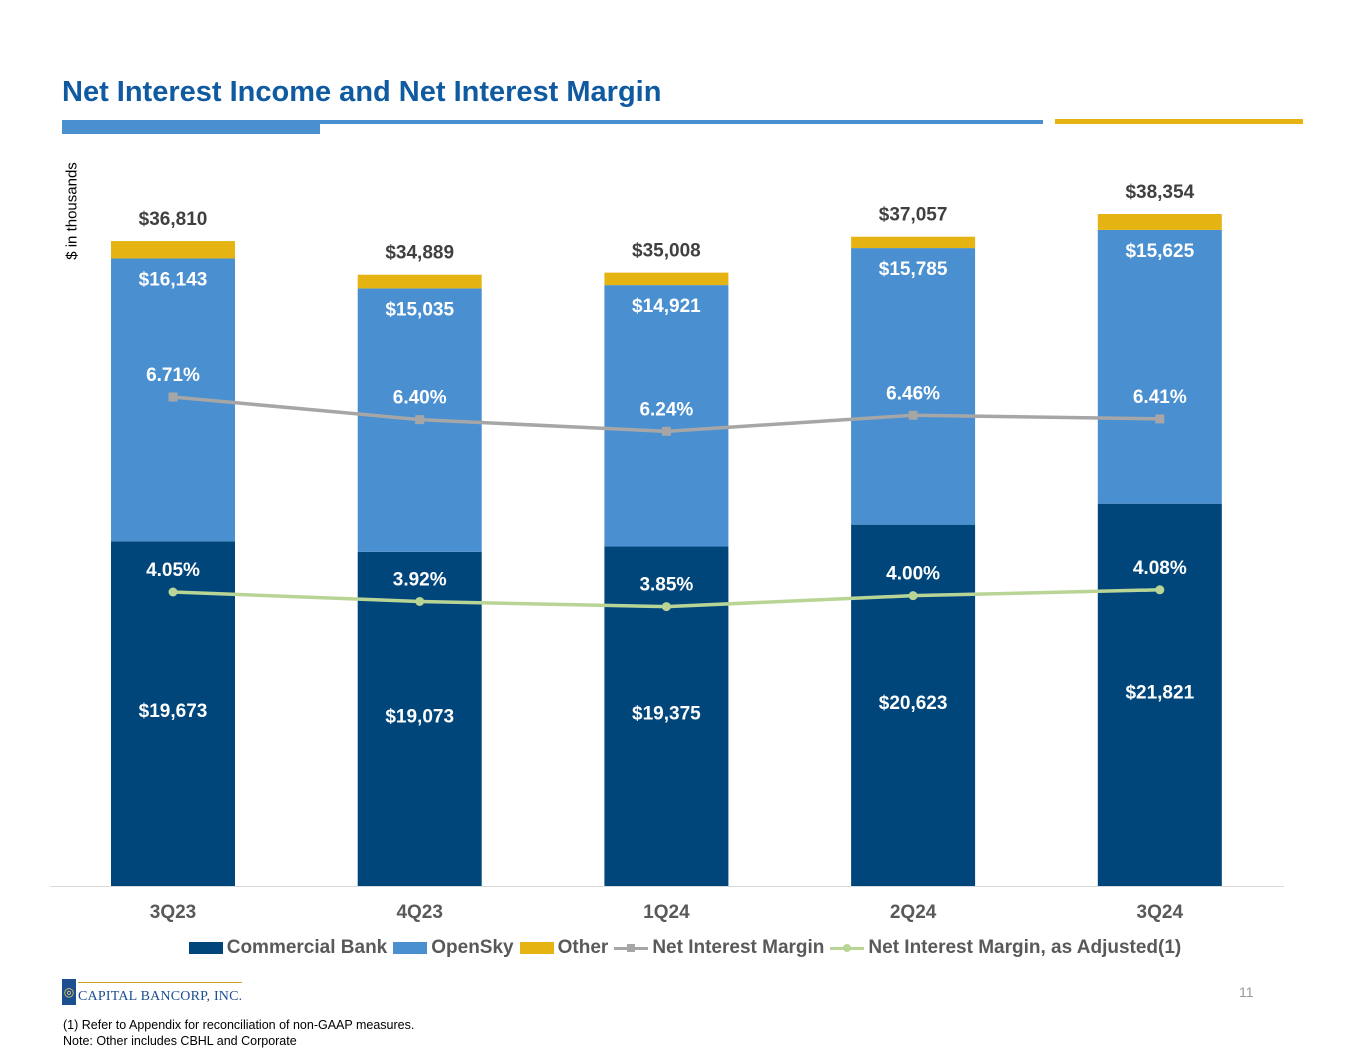  Describe the element at coordinates (913, 596) in the screenshot. I see `marker-nim-adjusted-2Q24` at that location.